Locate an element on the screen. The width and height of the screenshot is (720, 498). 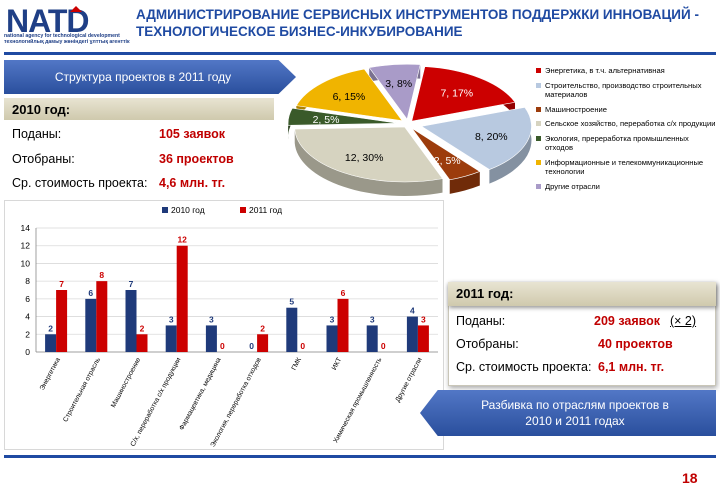
pie-legend-item: Машиностроение is located at coordinates (626, 110).